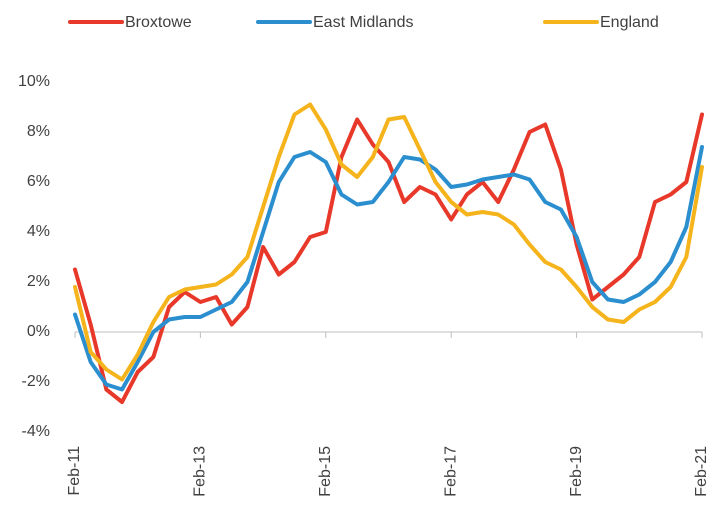  Describe the element at coordinates (38, 131) in the screenshot. I see `y-tick-label: 8%` at that location.